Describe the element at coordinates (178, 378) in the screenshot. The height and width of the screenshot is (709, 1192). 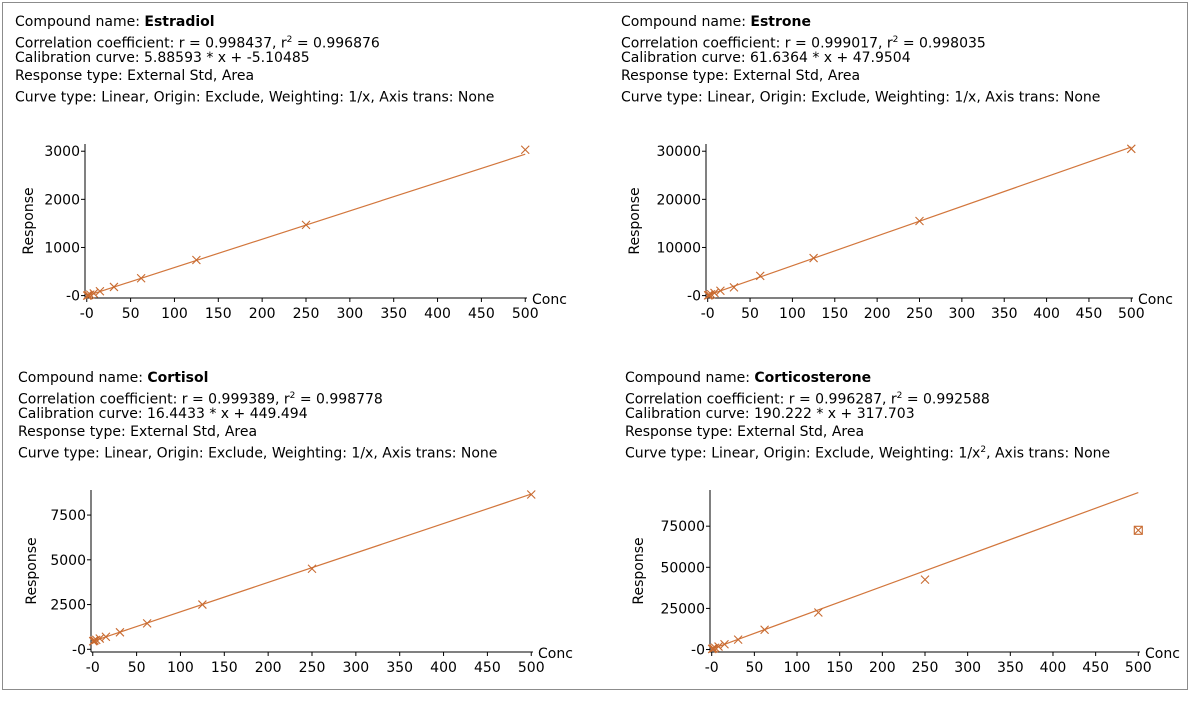
I see `compound-name: Cortisol` at that location.